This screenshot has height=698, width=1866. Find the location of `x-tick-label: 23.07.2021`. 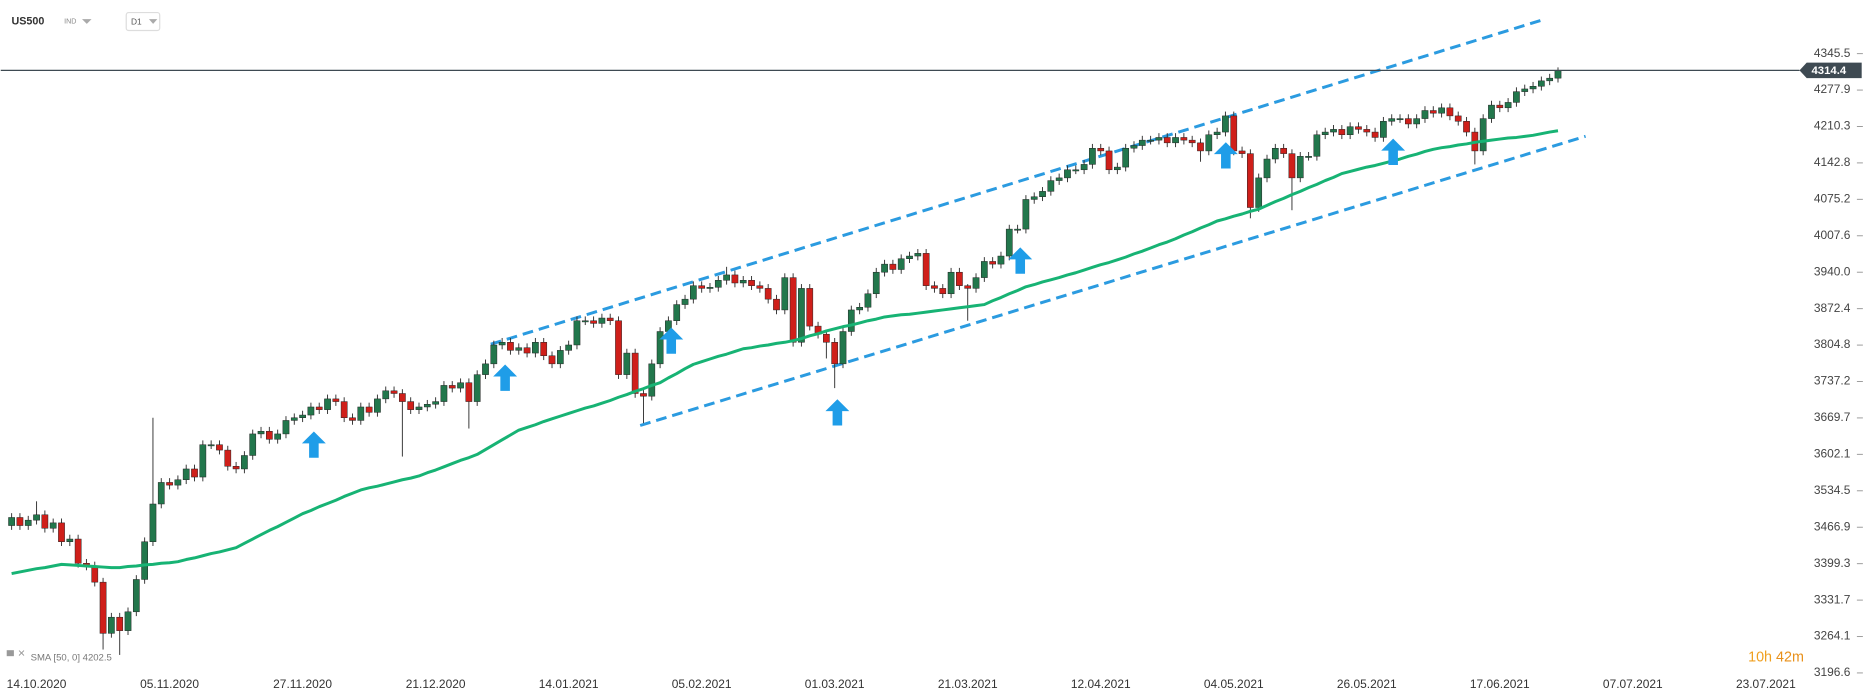

x-tick-label: 23.07.2021 is located at coordinates (1766, 684).